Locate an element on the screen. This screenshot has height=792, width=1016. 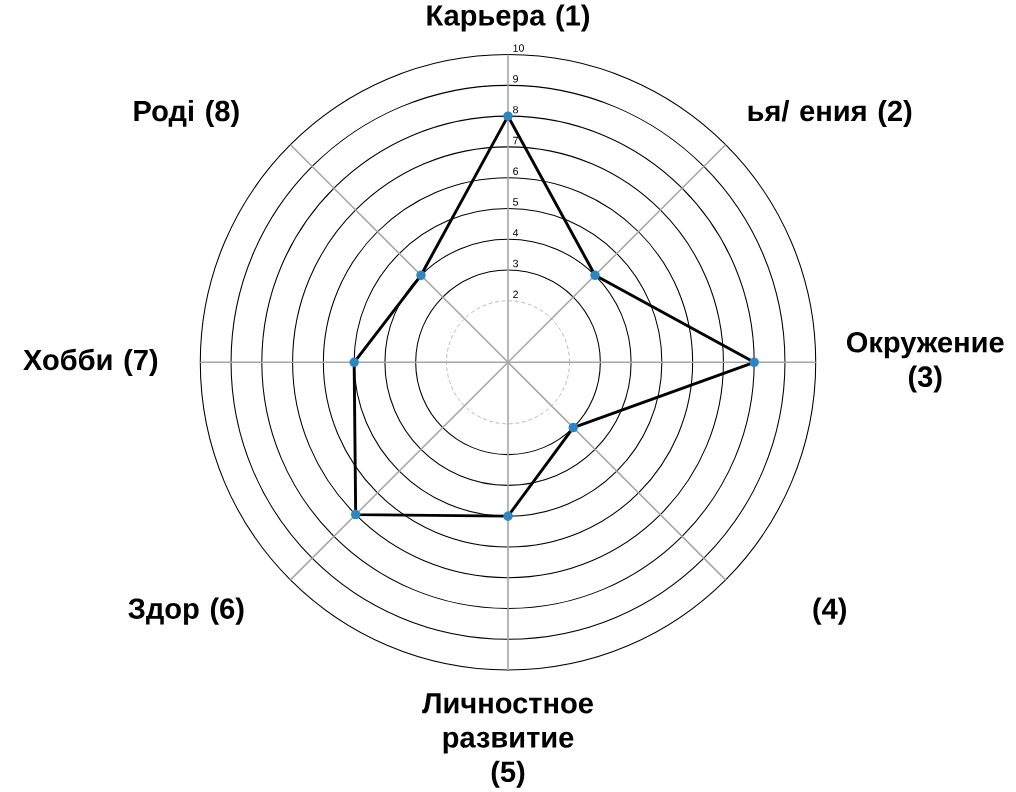
y-tick-label: 2 is located at coordinates (515, 294).